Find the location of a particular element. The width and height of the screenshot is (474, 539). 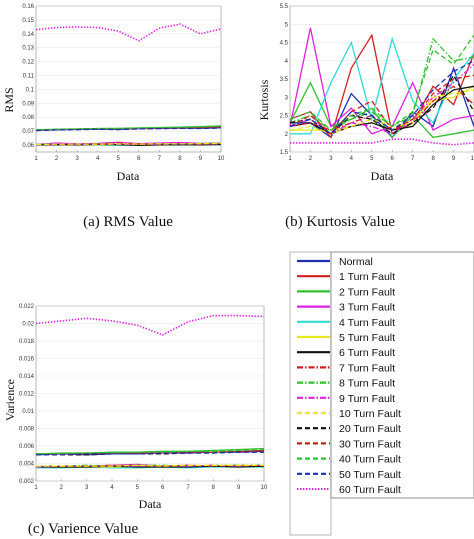

kurtosis-x-ticks: 1 2 3 4 5 6 7 8 9 10 is located at coordinates (381, 156).